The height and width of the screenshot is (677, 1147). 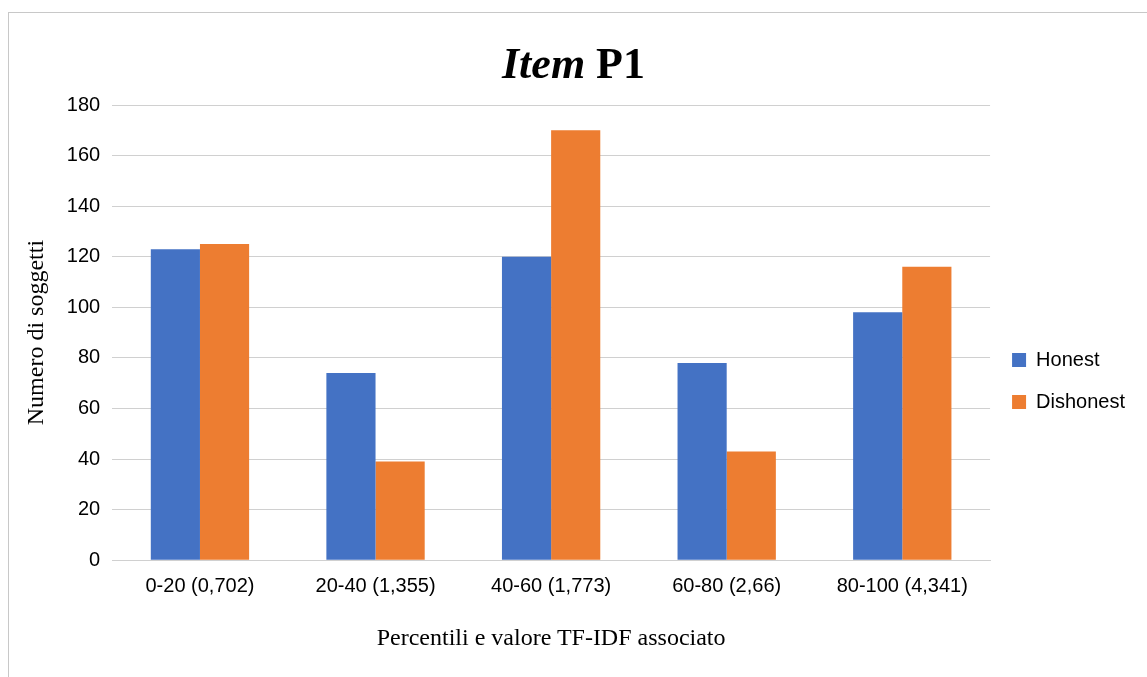 What do you see at coordinates (89, 356) in the screenshot?
I see `y-tick-label: 80` at bounding box center [89, 356].